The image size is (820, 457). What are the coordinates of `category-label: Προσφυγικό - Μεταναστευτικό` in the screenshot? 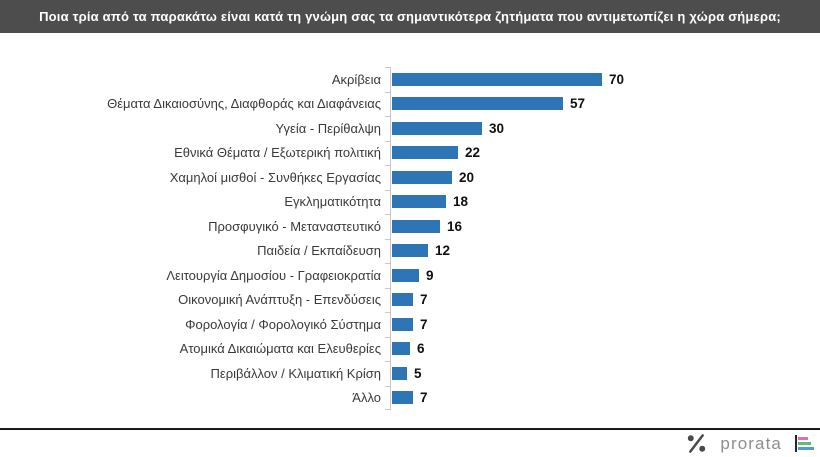 It's located at (294, 226).